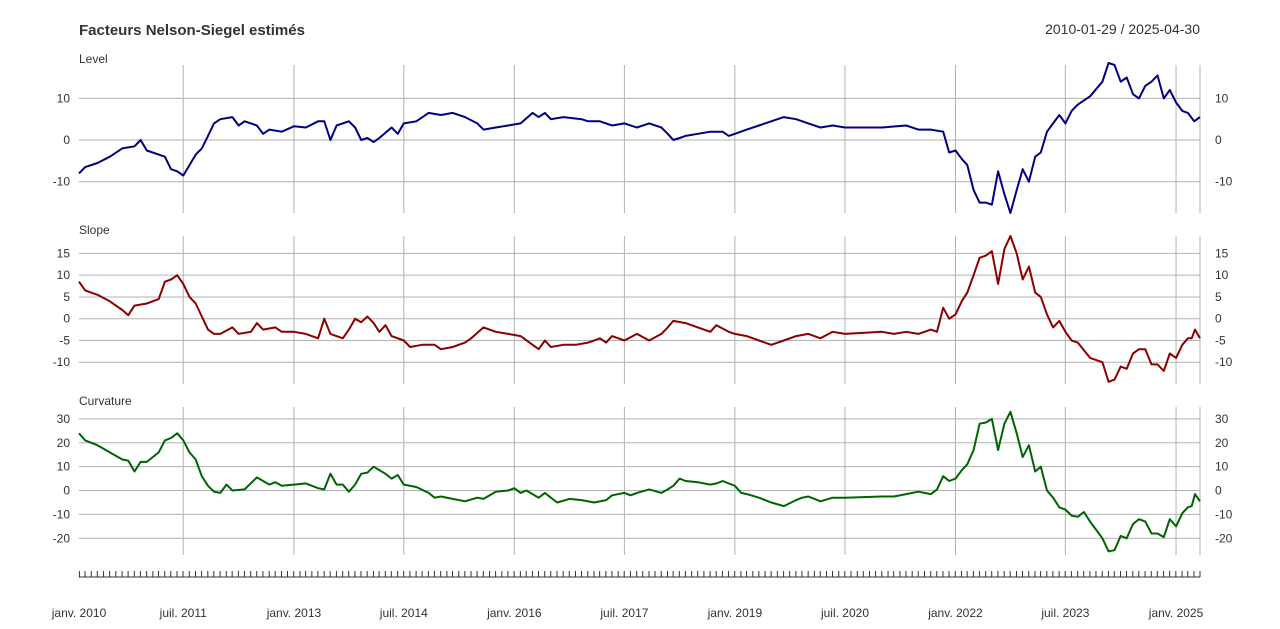 The width and height of the screenshot is (1280, 629). What do you see at coordinates (1220, 340) in the screenshot?
I see `y-tick-label-right: -5` at bounding box center [1220, 340].